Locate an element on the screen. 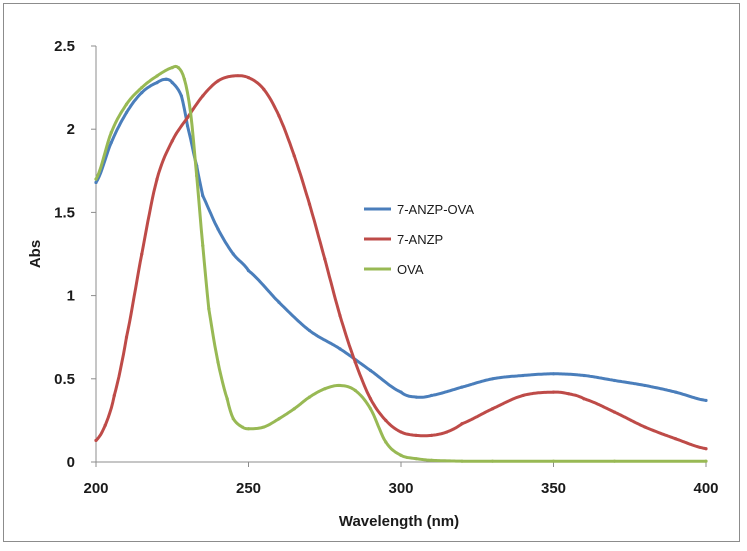 Image resolution: width=747 pixels, height=551 pixels. legend-item: 7-ANZP is located at coordinates (403, 239).